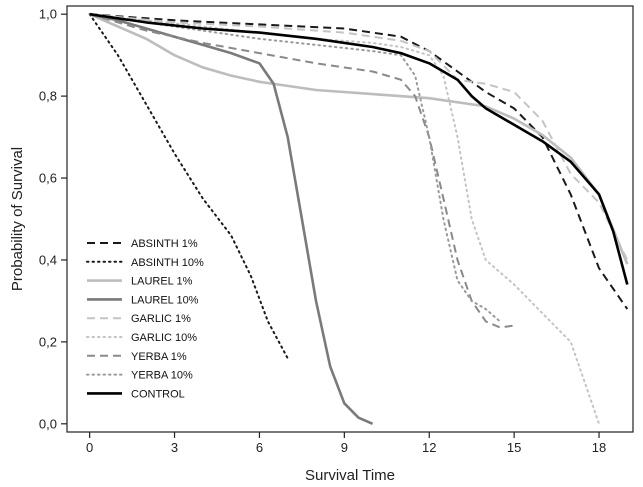  What do you see at coordinates (599, 447) in the screenshot?
I see `x-tick-label: 18` at bounding box center [599, 447].